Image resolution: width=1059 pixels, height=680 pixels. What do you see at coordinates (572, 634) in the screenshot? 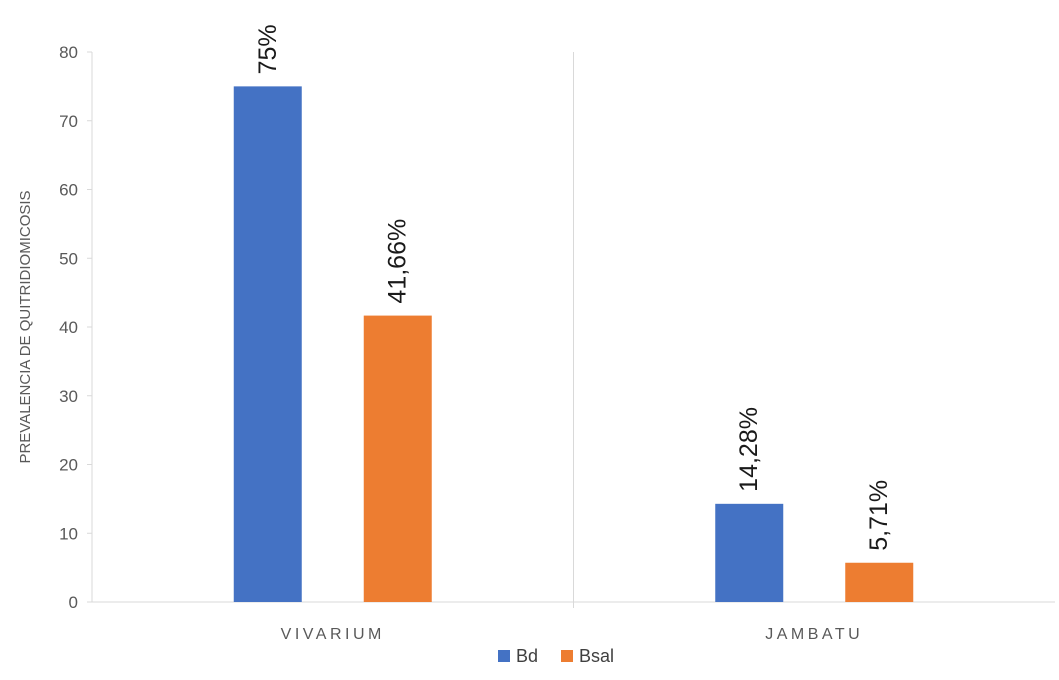
I see `category-labels: VIVARIUM JAMBATU` at bounding box center [572, 634].